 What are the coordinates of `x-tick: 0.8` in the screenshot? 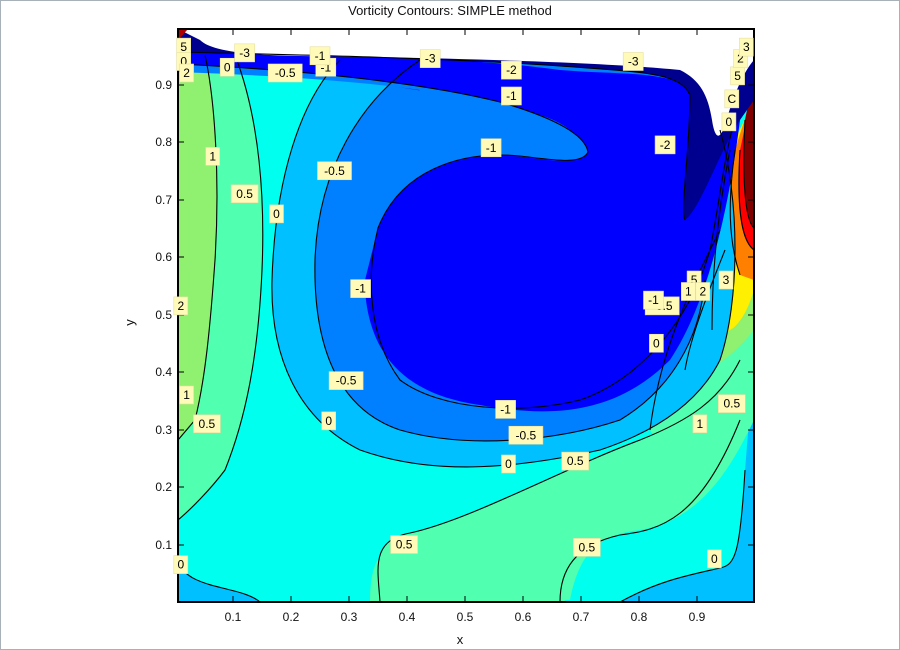 It's located at (639, 617).